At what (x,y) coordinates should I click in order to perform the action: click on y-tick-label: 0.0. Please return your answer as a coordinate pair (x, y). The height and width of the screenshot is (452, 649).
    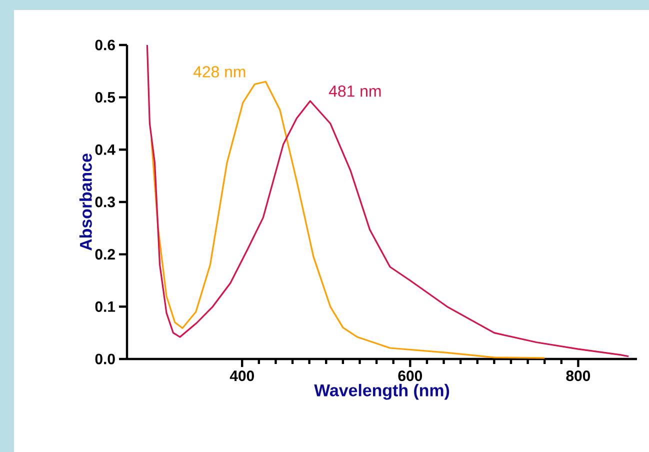
    Looking at the image, I should click on (105, 359).